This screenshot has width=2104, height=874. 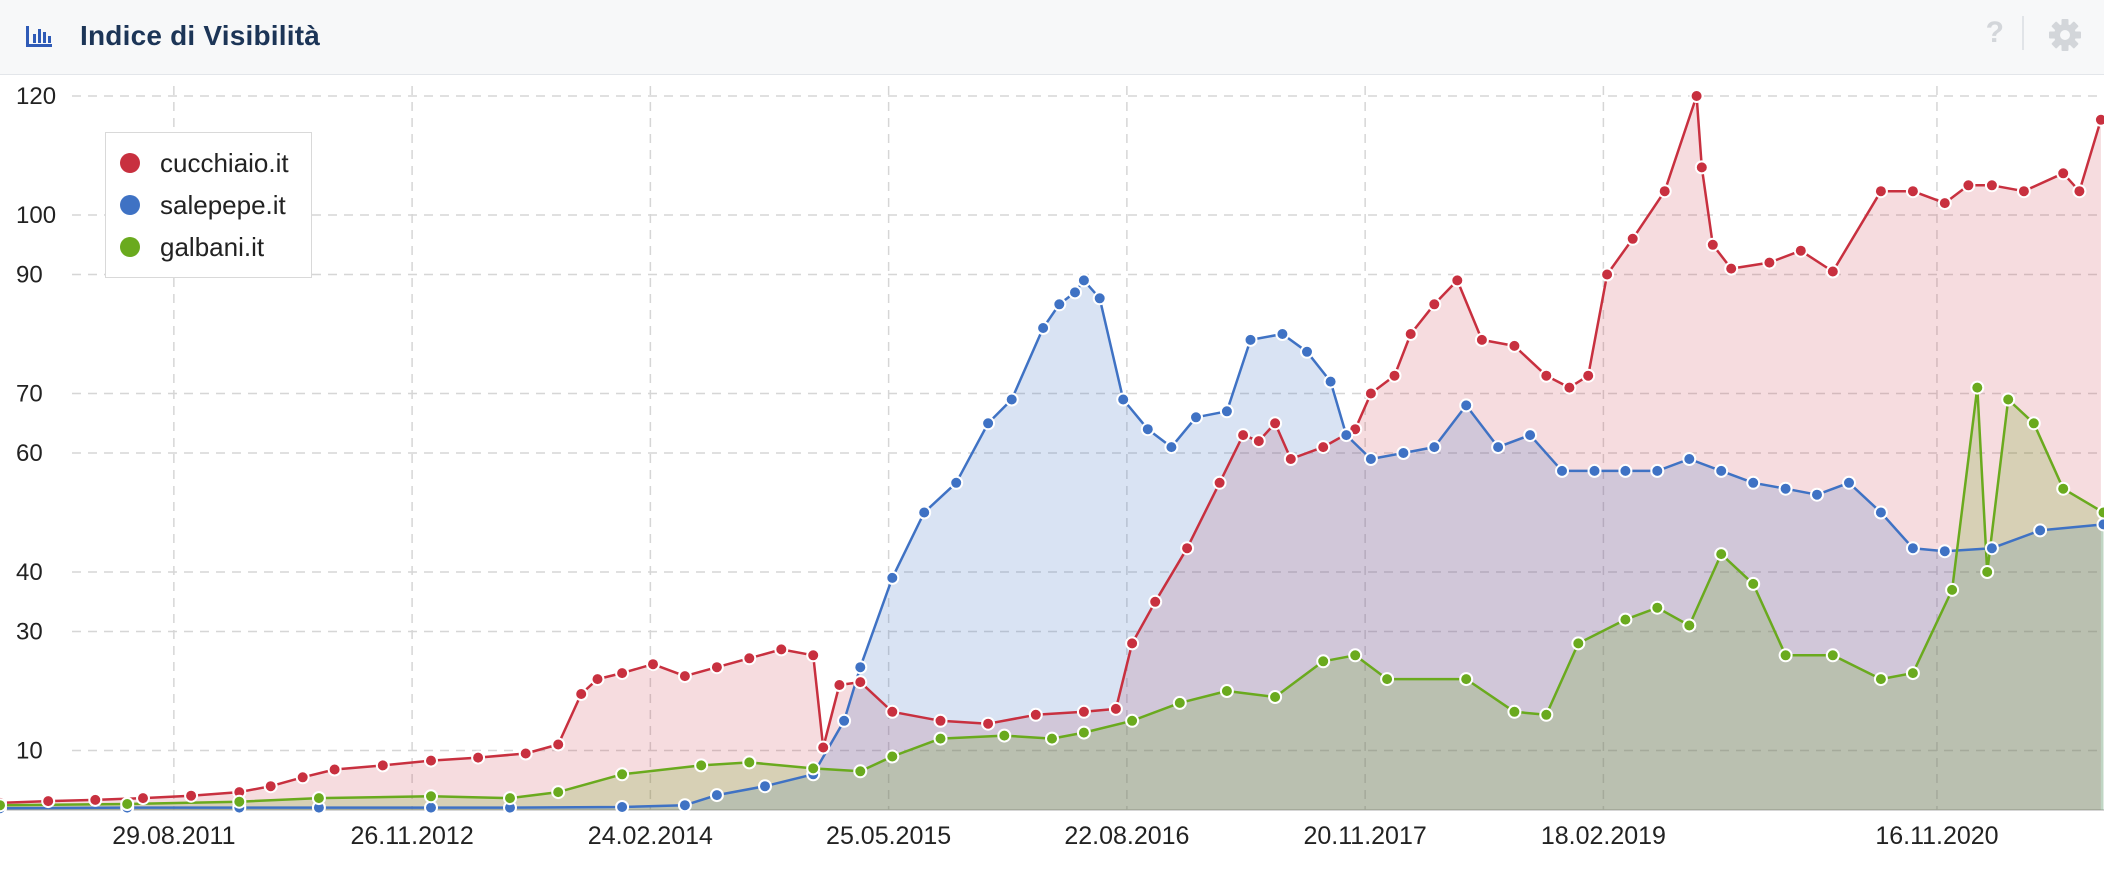 I want to click on x-tick-label-1: 26.11.2012, so click(x=411, y=836).